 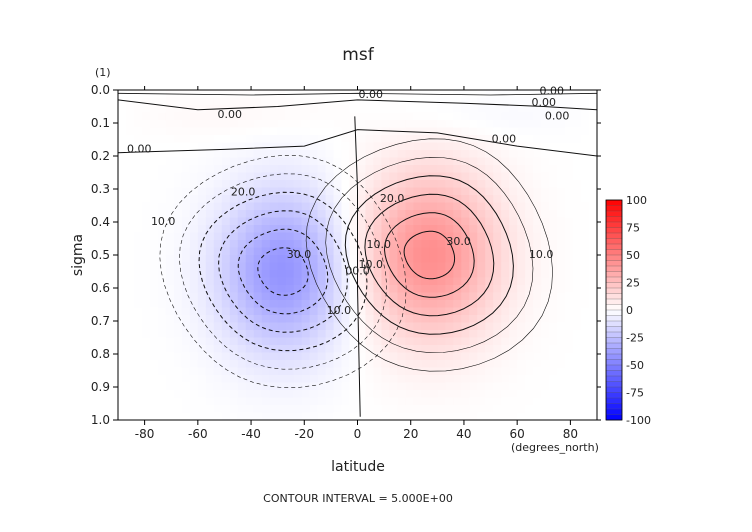 What do you see at coordinates (198, 434) in the screenshot?
I see `x-tick-label: -60` at bounding box center [198, 434].